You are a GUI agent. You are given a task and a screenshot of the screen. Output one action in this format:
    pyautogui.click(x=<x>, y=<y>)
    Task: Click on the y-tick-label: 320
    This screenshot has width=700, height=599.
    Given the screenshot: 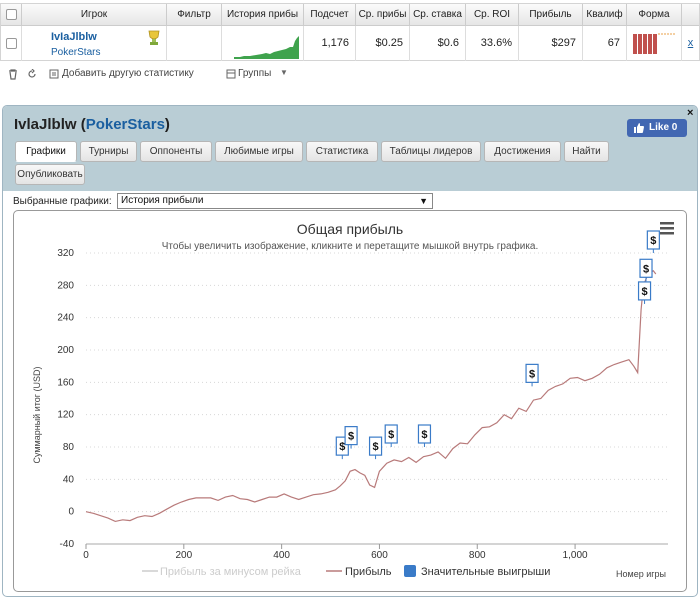 What is the action you would take?
    pyautogui.click(x=65, y=253)
    